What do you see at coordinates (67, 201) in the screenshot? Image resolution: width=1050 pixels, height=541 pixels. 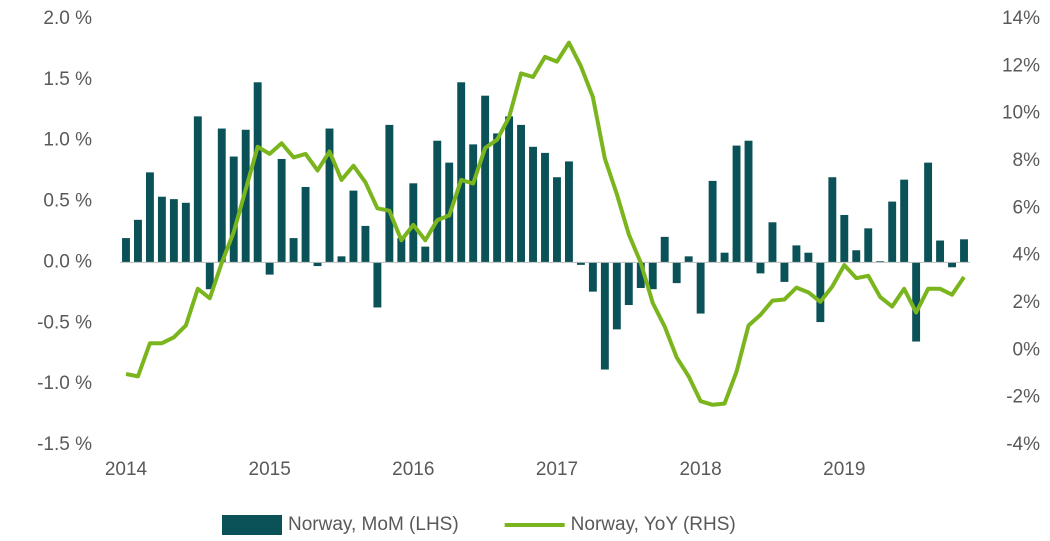 I see `y-tick-label: 0.5 %` at bounding box center [67, 201].